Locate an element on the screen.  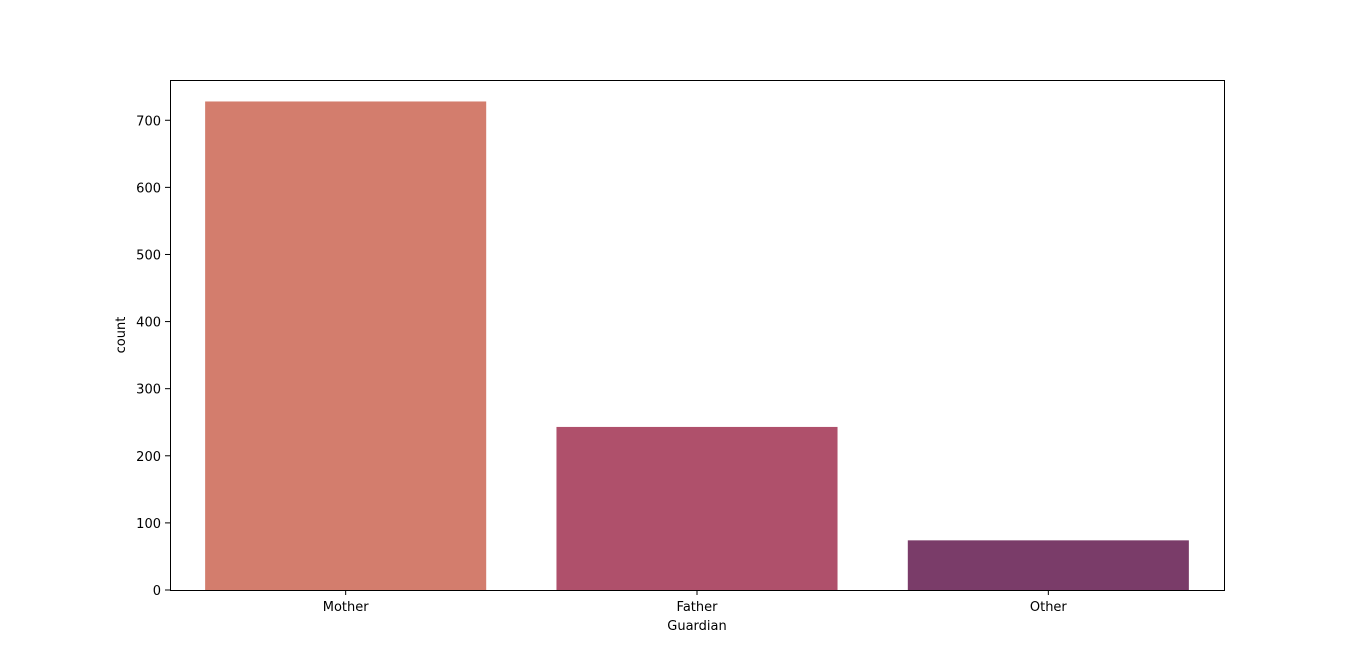
y-axis-ticks: 0 100 200 300 400 500 600 700 is located at coordinates (153, 356).